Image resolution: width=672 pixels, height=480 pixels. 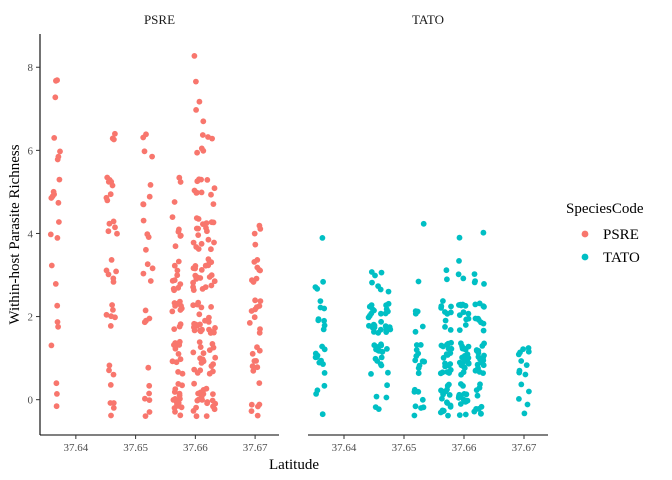 What do you see at coordinates (255, 448) in the screenshot?
I see `x-tick-label: 37.67` at bounding box center [255, 448].